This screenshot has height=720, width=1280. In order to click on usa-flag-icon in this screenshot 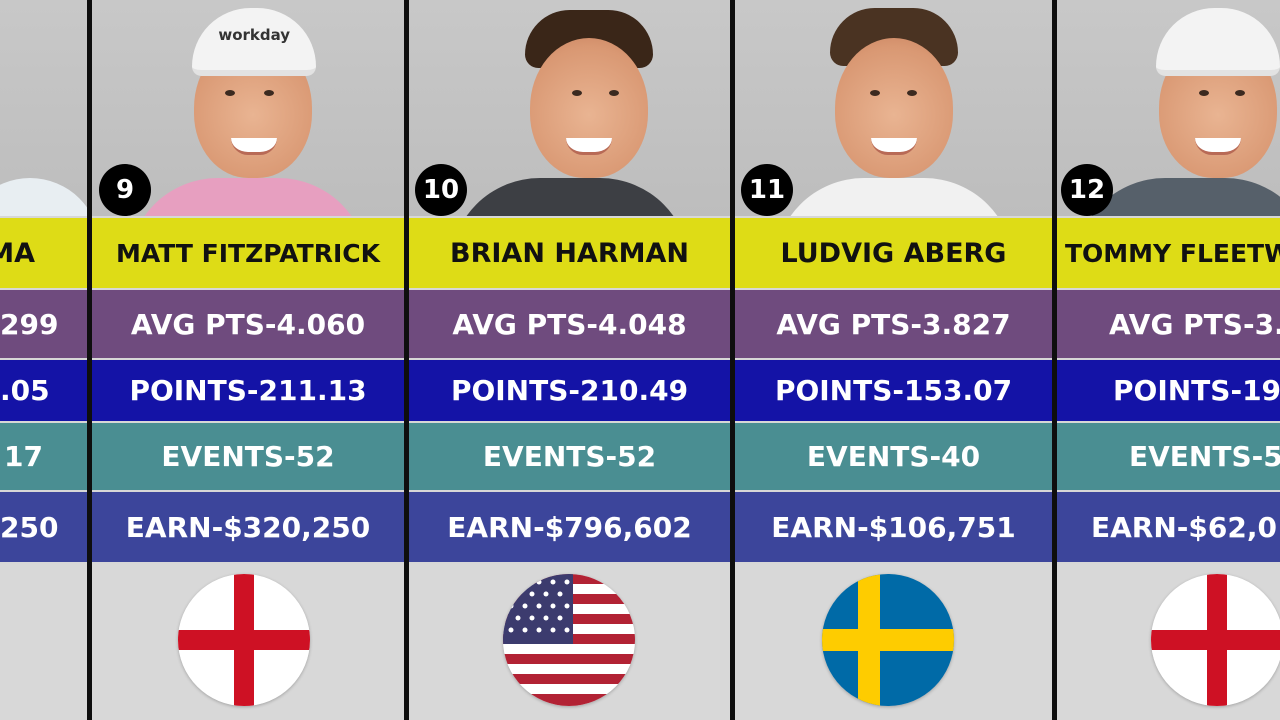, I will do `click(569, 640)`.